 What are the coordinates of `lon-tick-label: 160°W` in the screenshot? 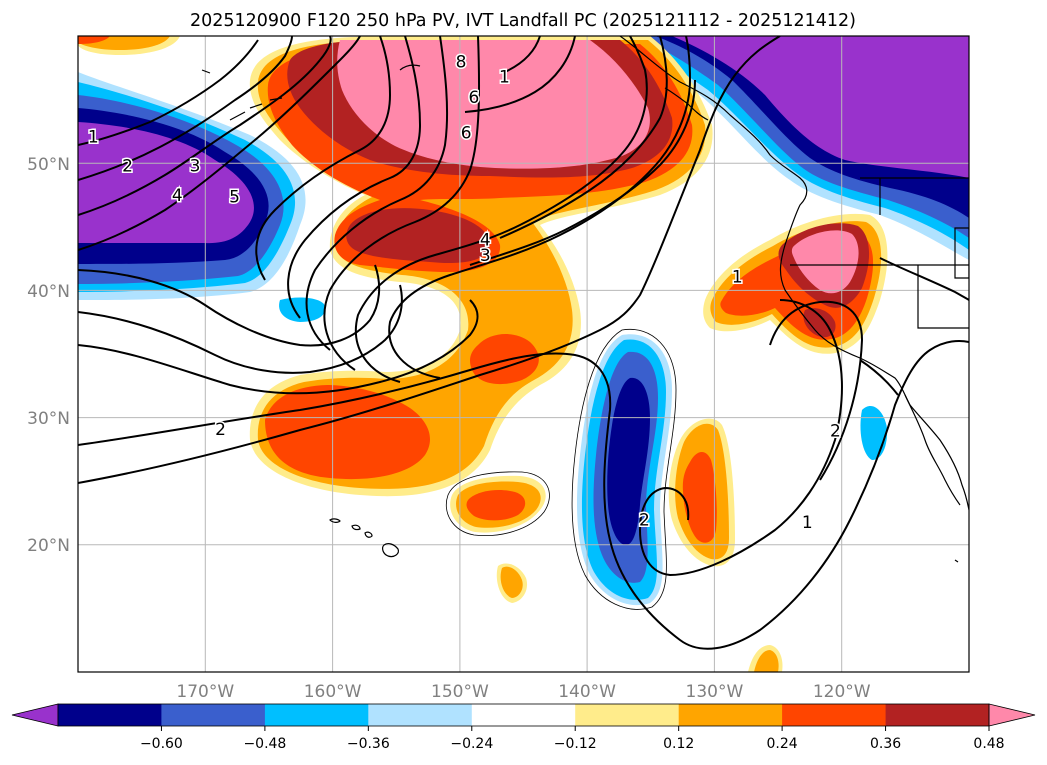 It's located at (333, 692).